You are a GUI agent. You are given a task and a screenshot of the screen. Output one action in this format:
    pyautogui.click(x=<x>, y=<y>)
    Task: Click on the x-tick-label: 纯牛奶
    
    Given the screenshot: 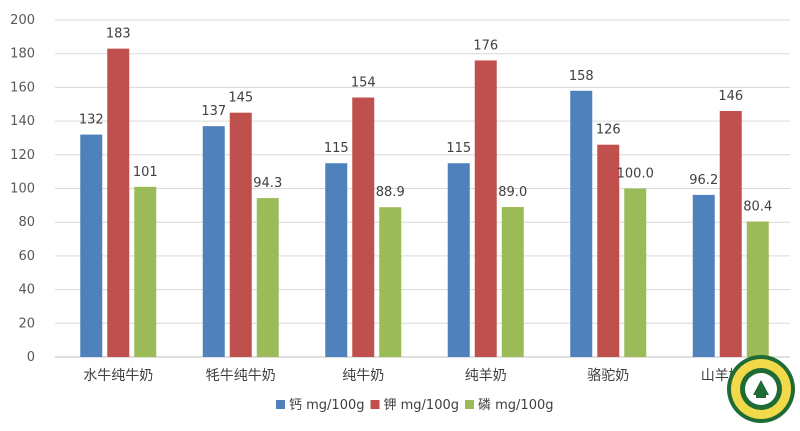 What is the action you would take?
    pyautogui.click(x=363, y=376)
    